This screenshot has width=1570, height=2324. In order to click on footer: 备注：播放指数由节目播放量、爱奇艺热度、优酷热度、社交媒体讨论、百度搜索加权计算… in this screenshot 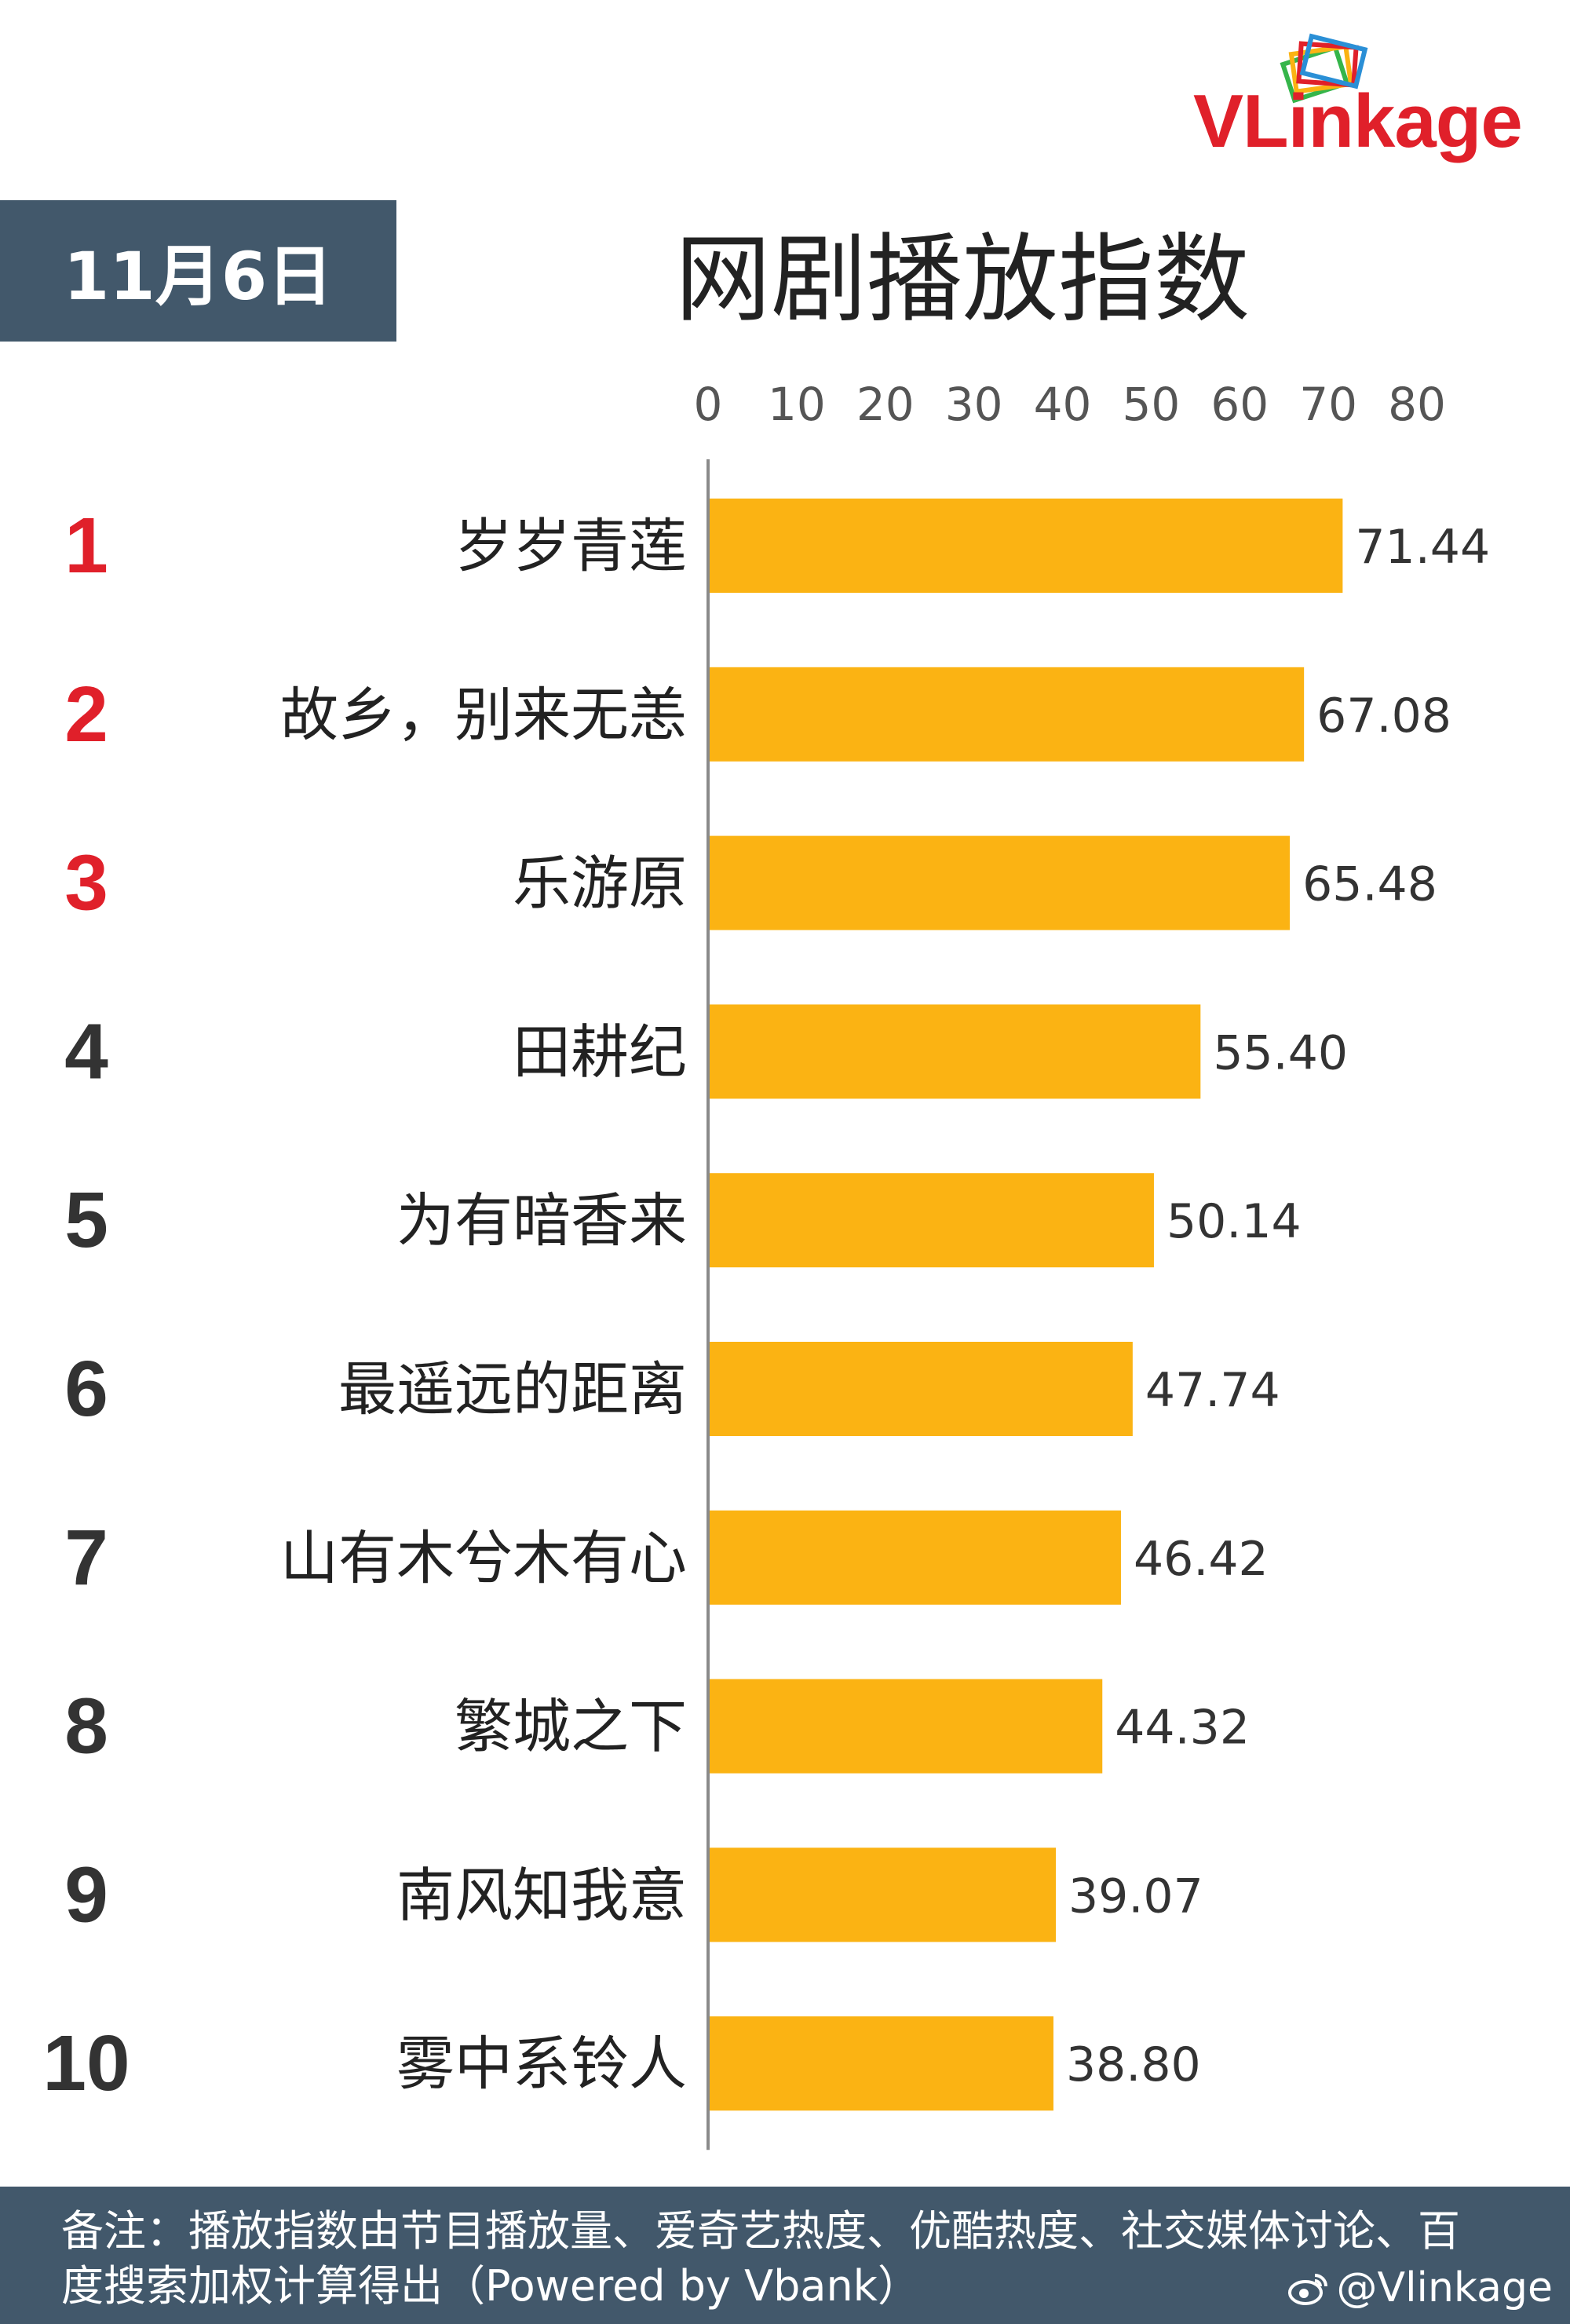, I will do `click(785, 2255)`.